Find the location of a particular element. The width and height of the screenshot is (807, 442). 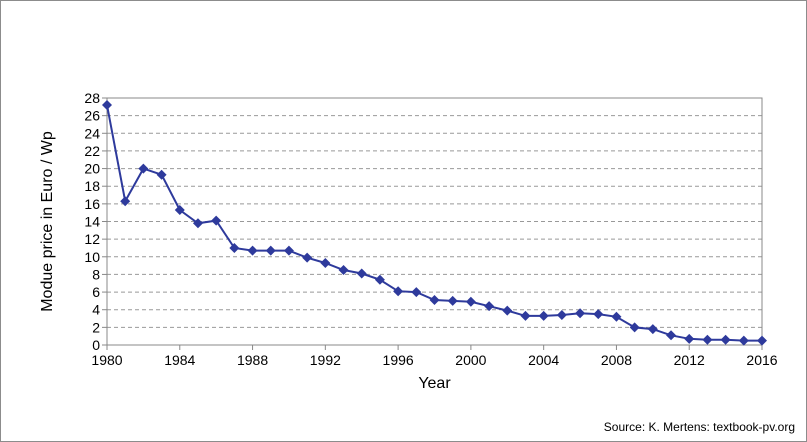

y-tick-label: 12 is located at coordinates (92, 239).